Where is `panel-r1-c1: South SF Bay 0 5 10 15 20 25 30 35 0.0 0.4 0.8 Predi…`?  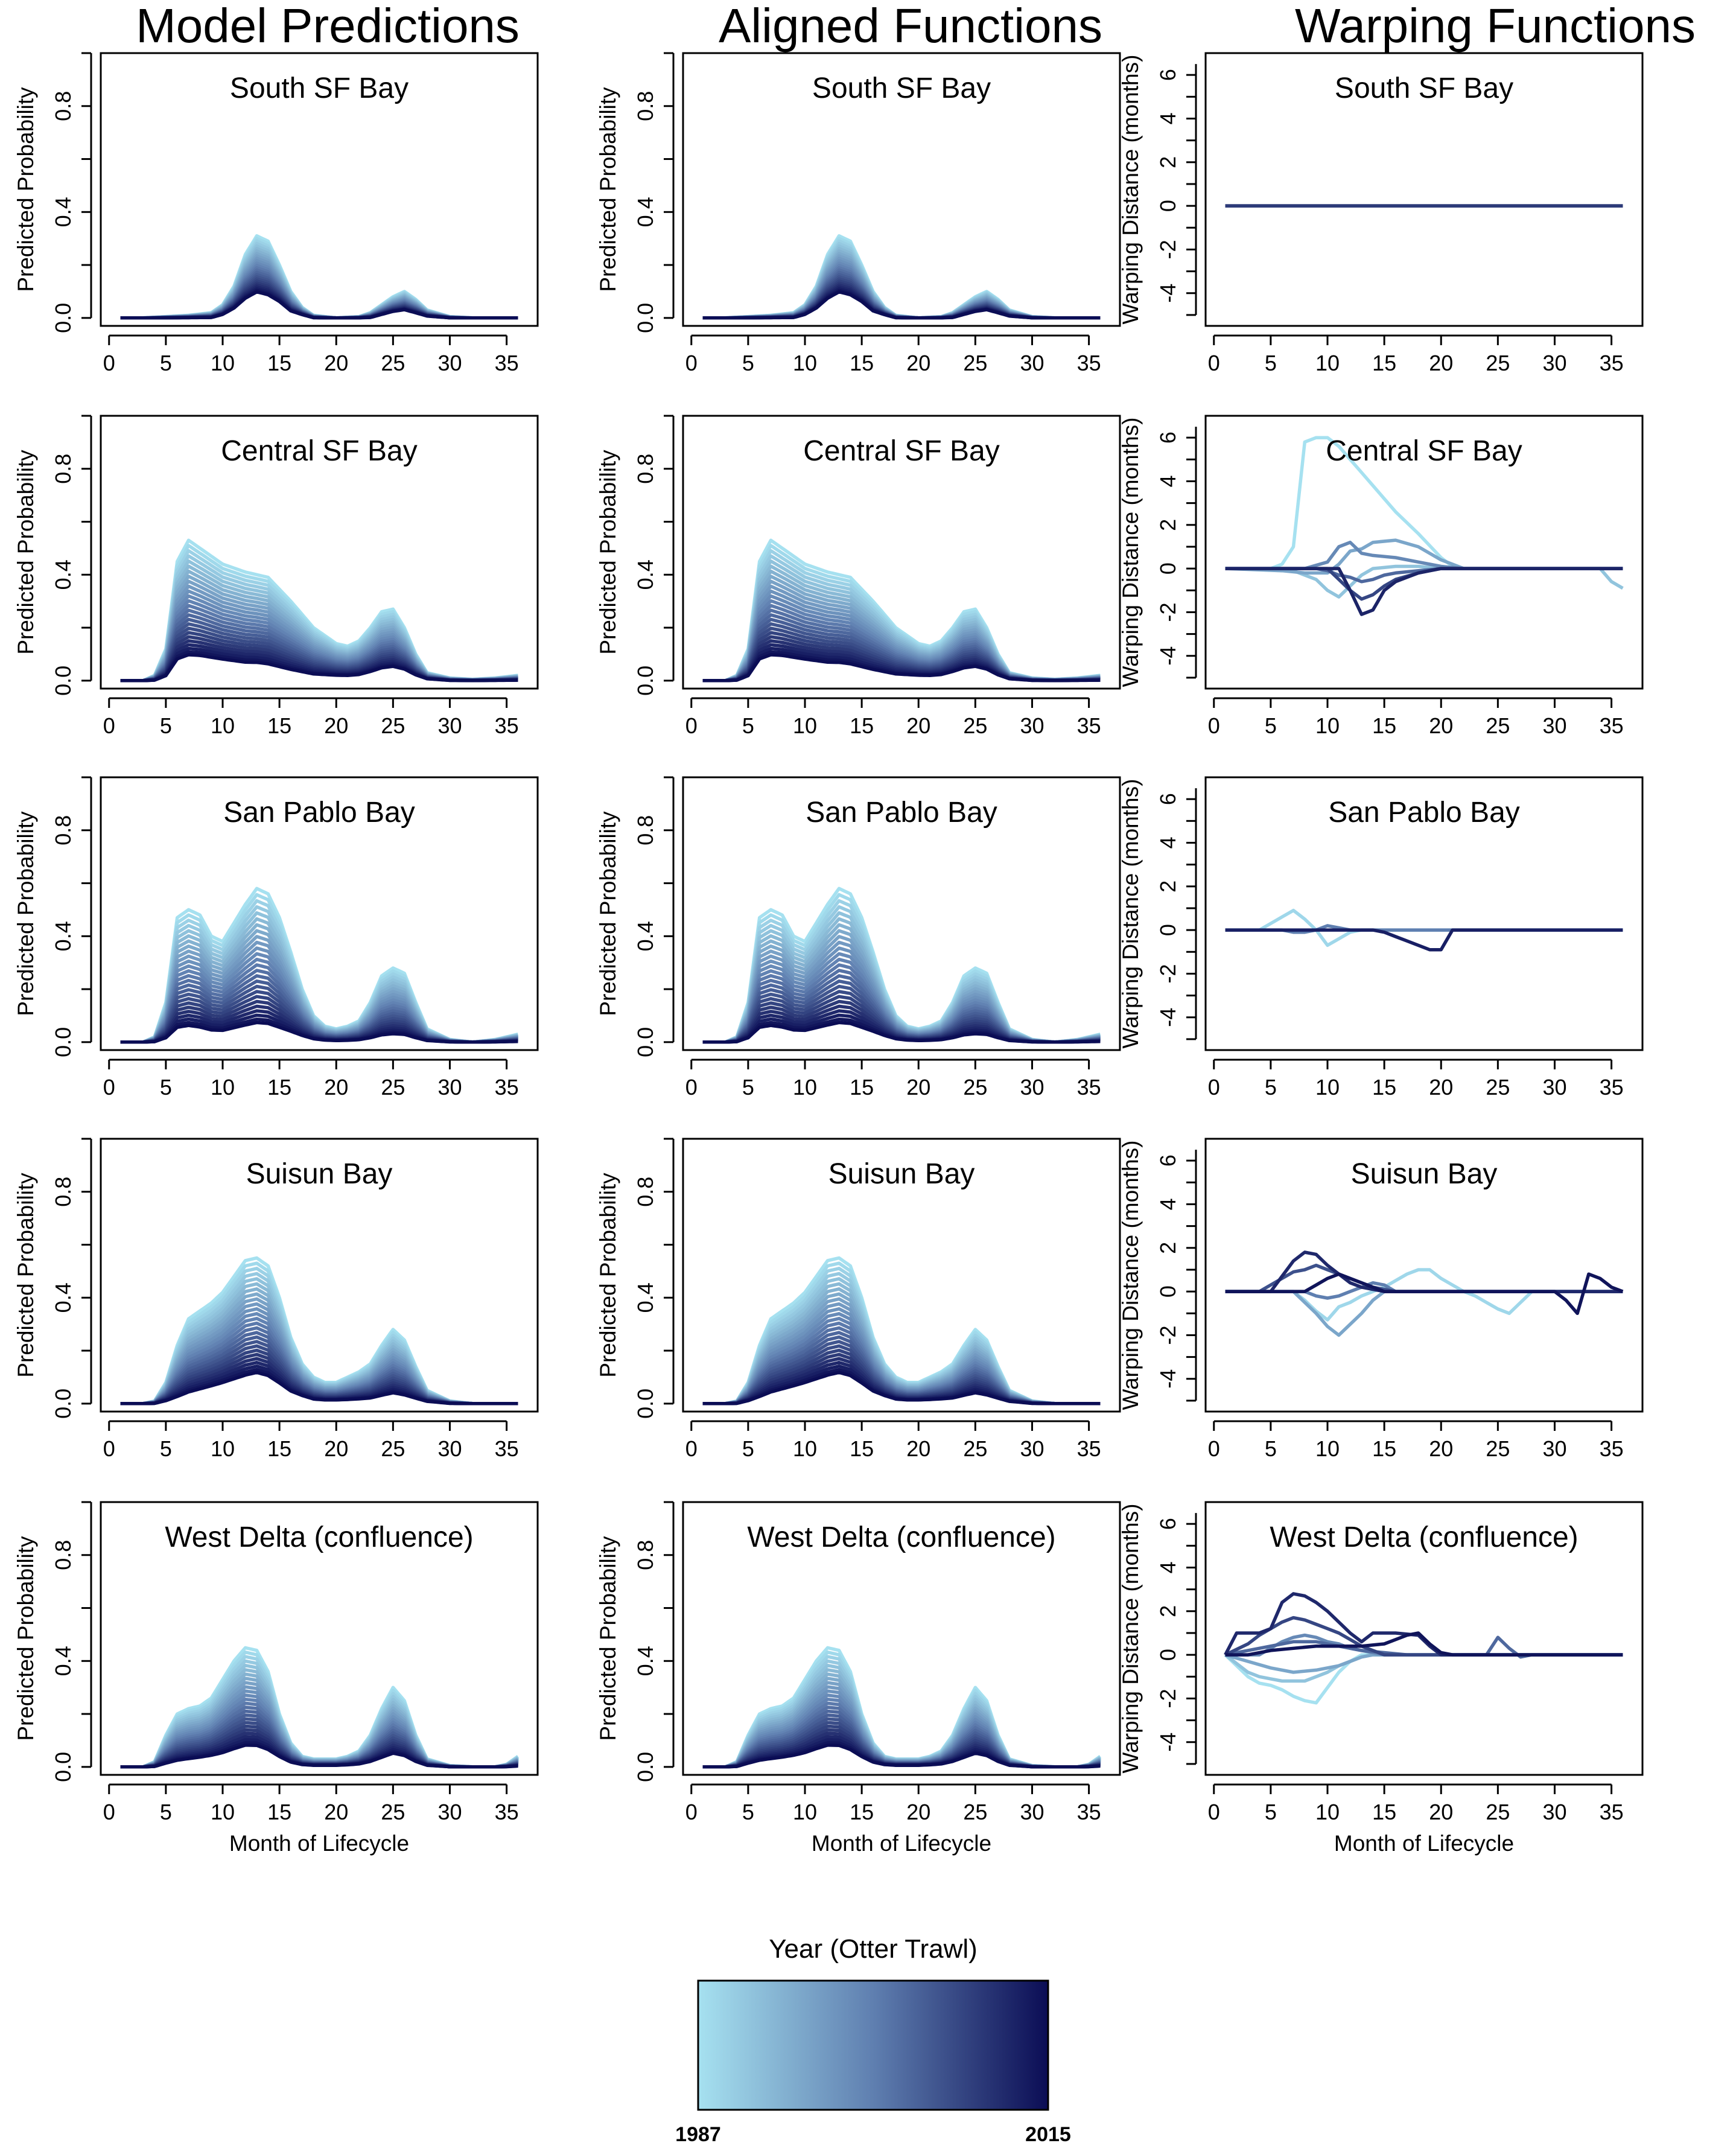
panel-r1-c1: South SF Bay 0 5 10 15 20 25 30 35 0.0 0.4 0.8 Predi… is located at coordinates (276, 213).